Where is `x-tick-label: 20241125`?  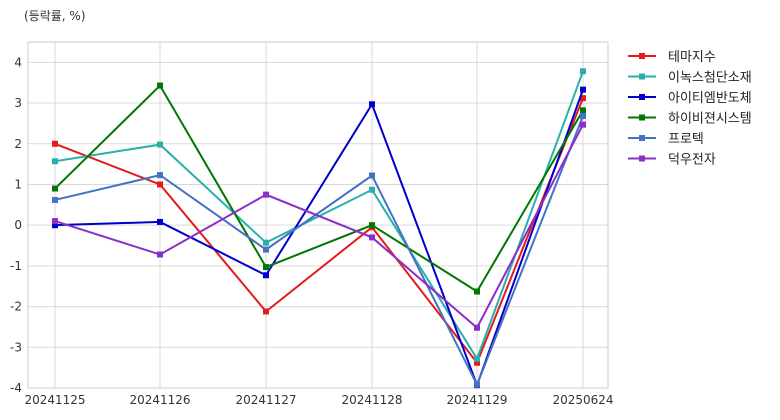
x-tick-label: 20241125 is located at coordinates (54, 400).